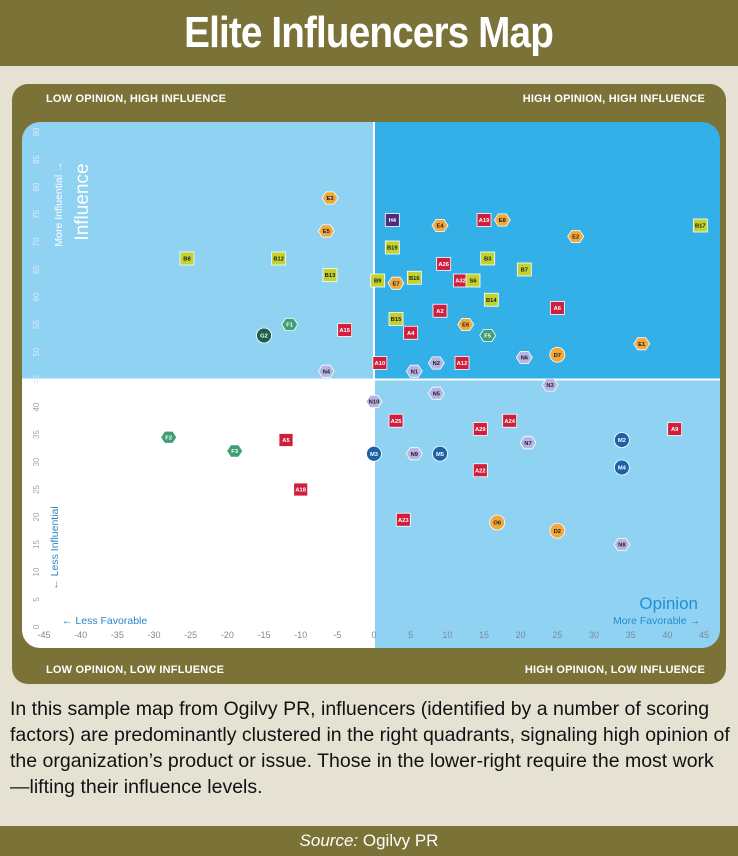 This screenshot has height=856, width=738. I want to click on y-tick-label: 50, so click(36, 351).